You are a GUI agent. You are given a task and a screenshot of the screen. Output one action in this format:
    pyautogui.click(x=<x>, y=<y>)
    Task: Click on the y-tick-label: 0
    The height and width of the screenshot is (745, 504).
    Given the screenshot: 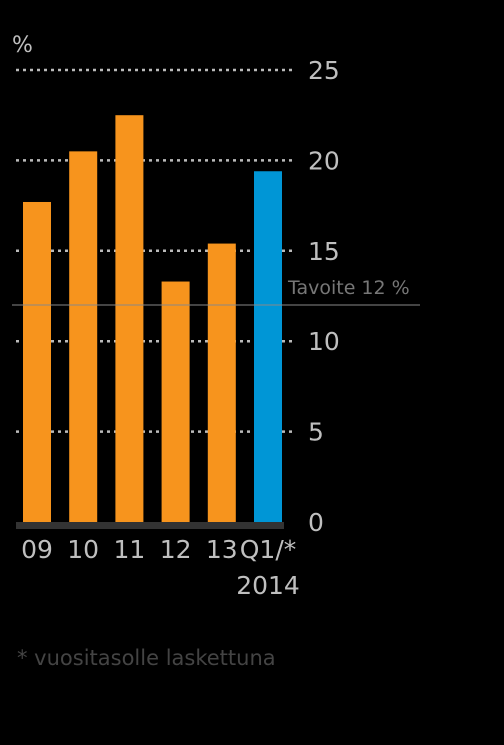 What is the action you would take?
    pyautogui.click(x=316, y=522)
    